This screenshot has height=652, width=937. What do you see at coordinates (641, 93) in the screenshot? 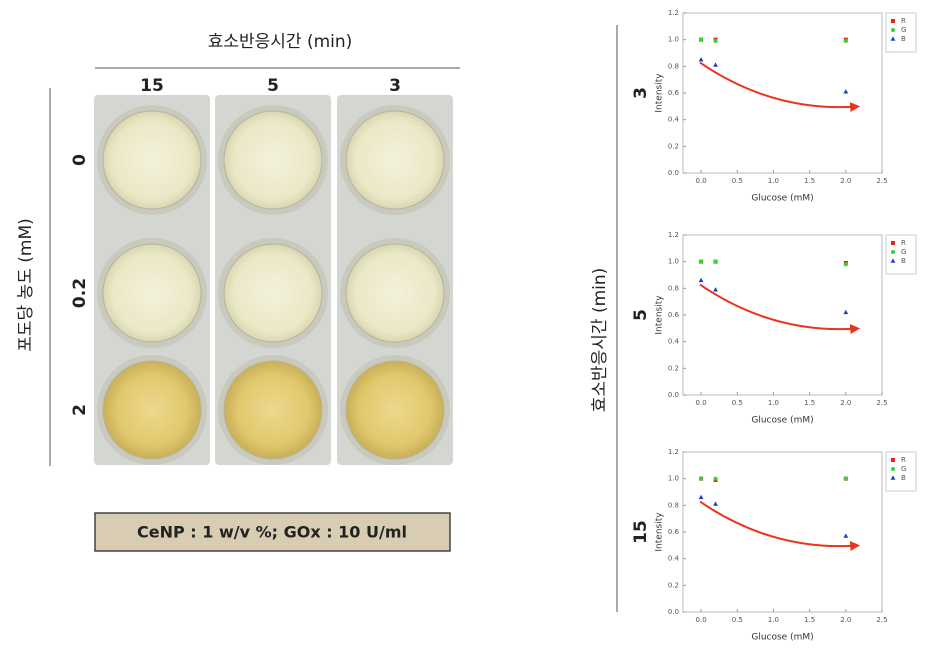
I see `panel-label: 3` at bounding box center [641, 93].